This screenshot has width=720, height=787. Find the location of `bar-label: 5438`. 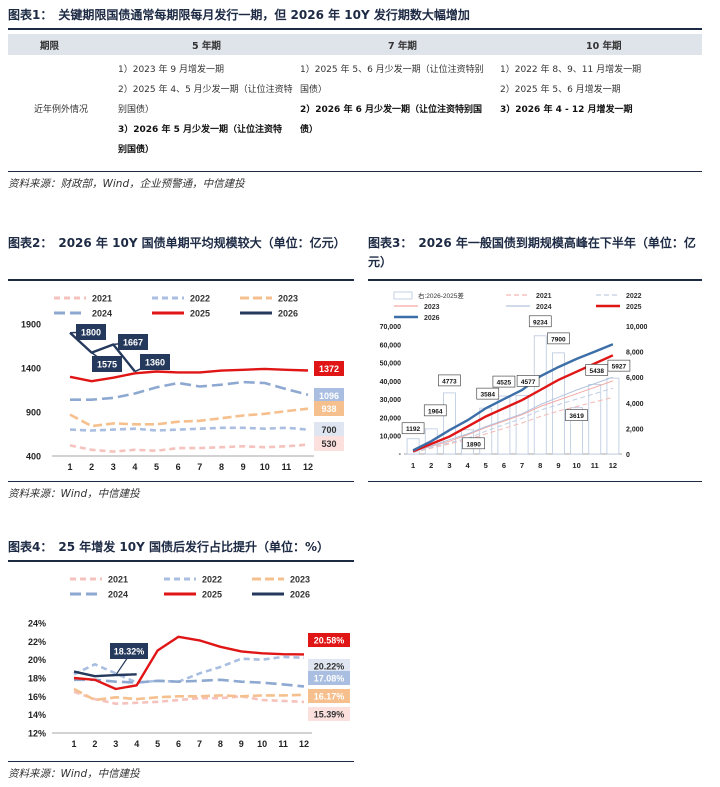

bar-label: 5438 is located at coordinates (597, 371).